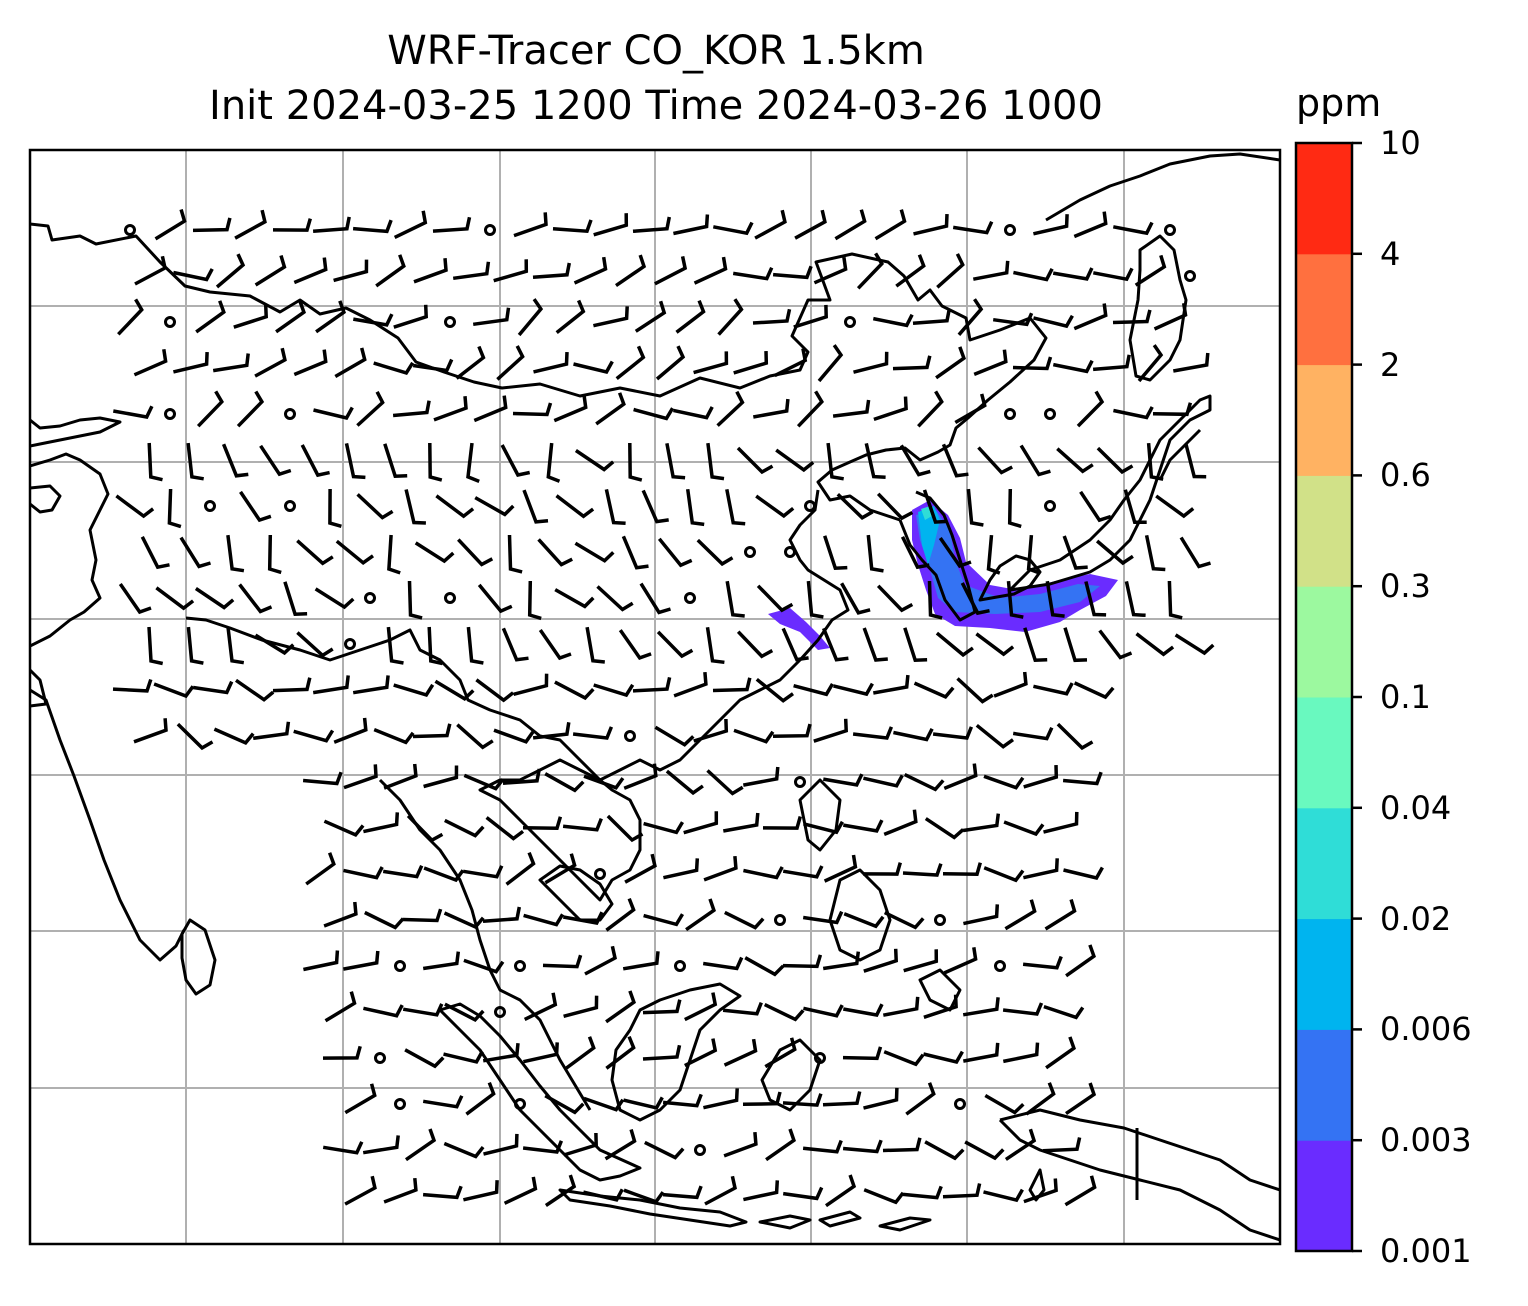 The image size is (1528, 1306). Describe the element at coordinates (1405, 586) in the screenshot. I see `colorbar-tick-label: 0.3` at that location.